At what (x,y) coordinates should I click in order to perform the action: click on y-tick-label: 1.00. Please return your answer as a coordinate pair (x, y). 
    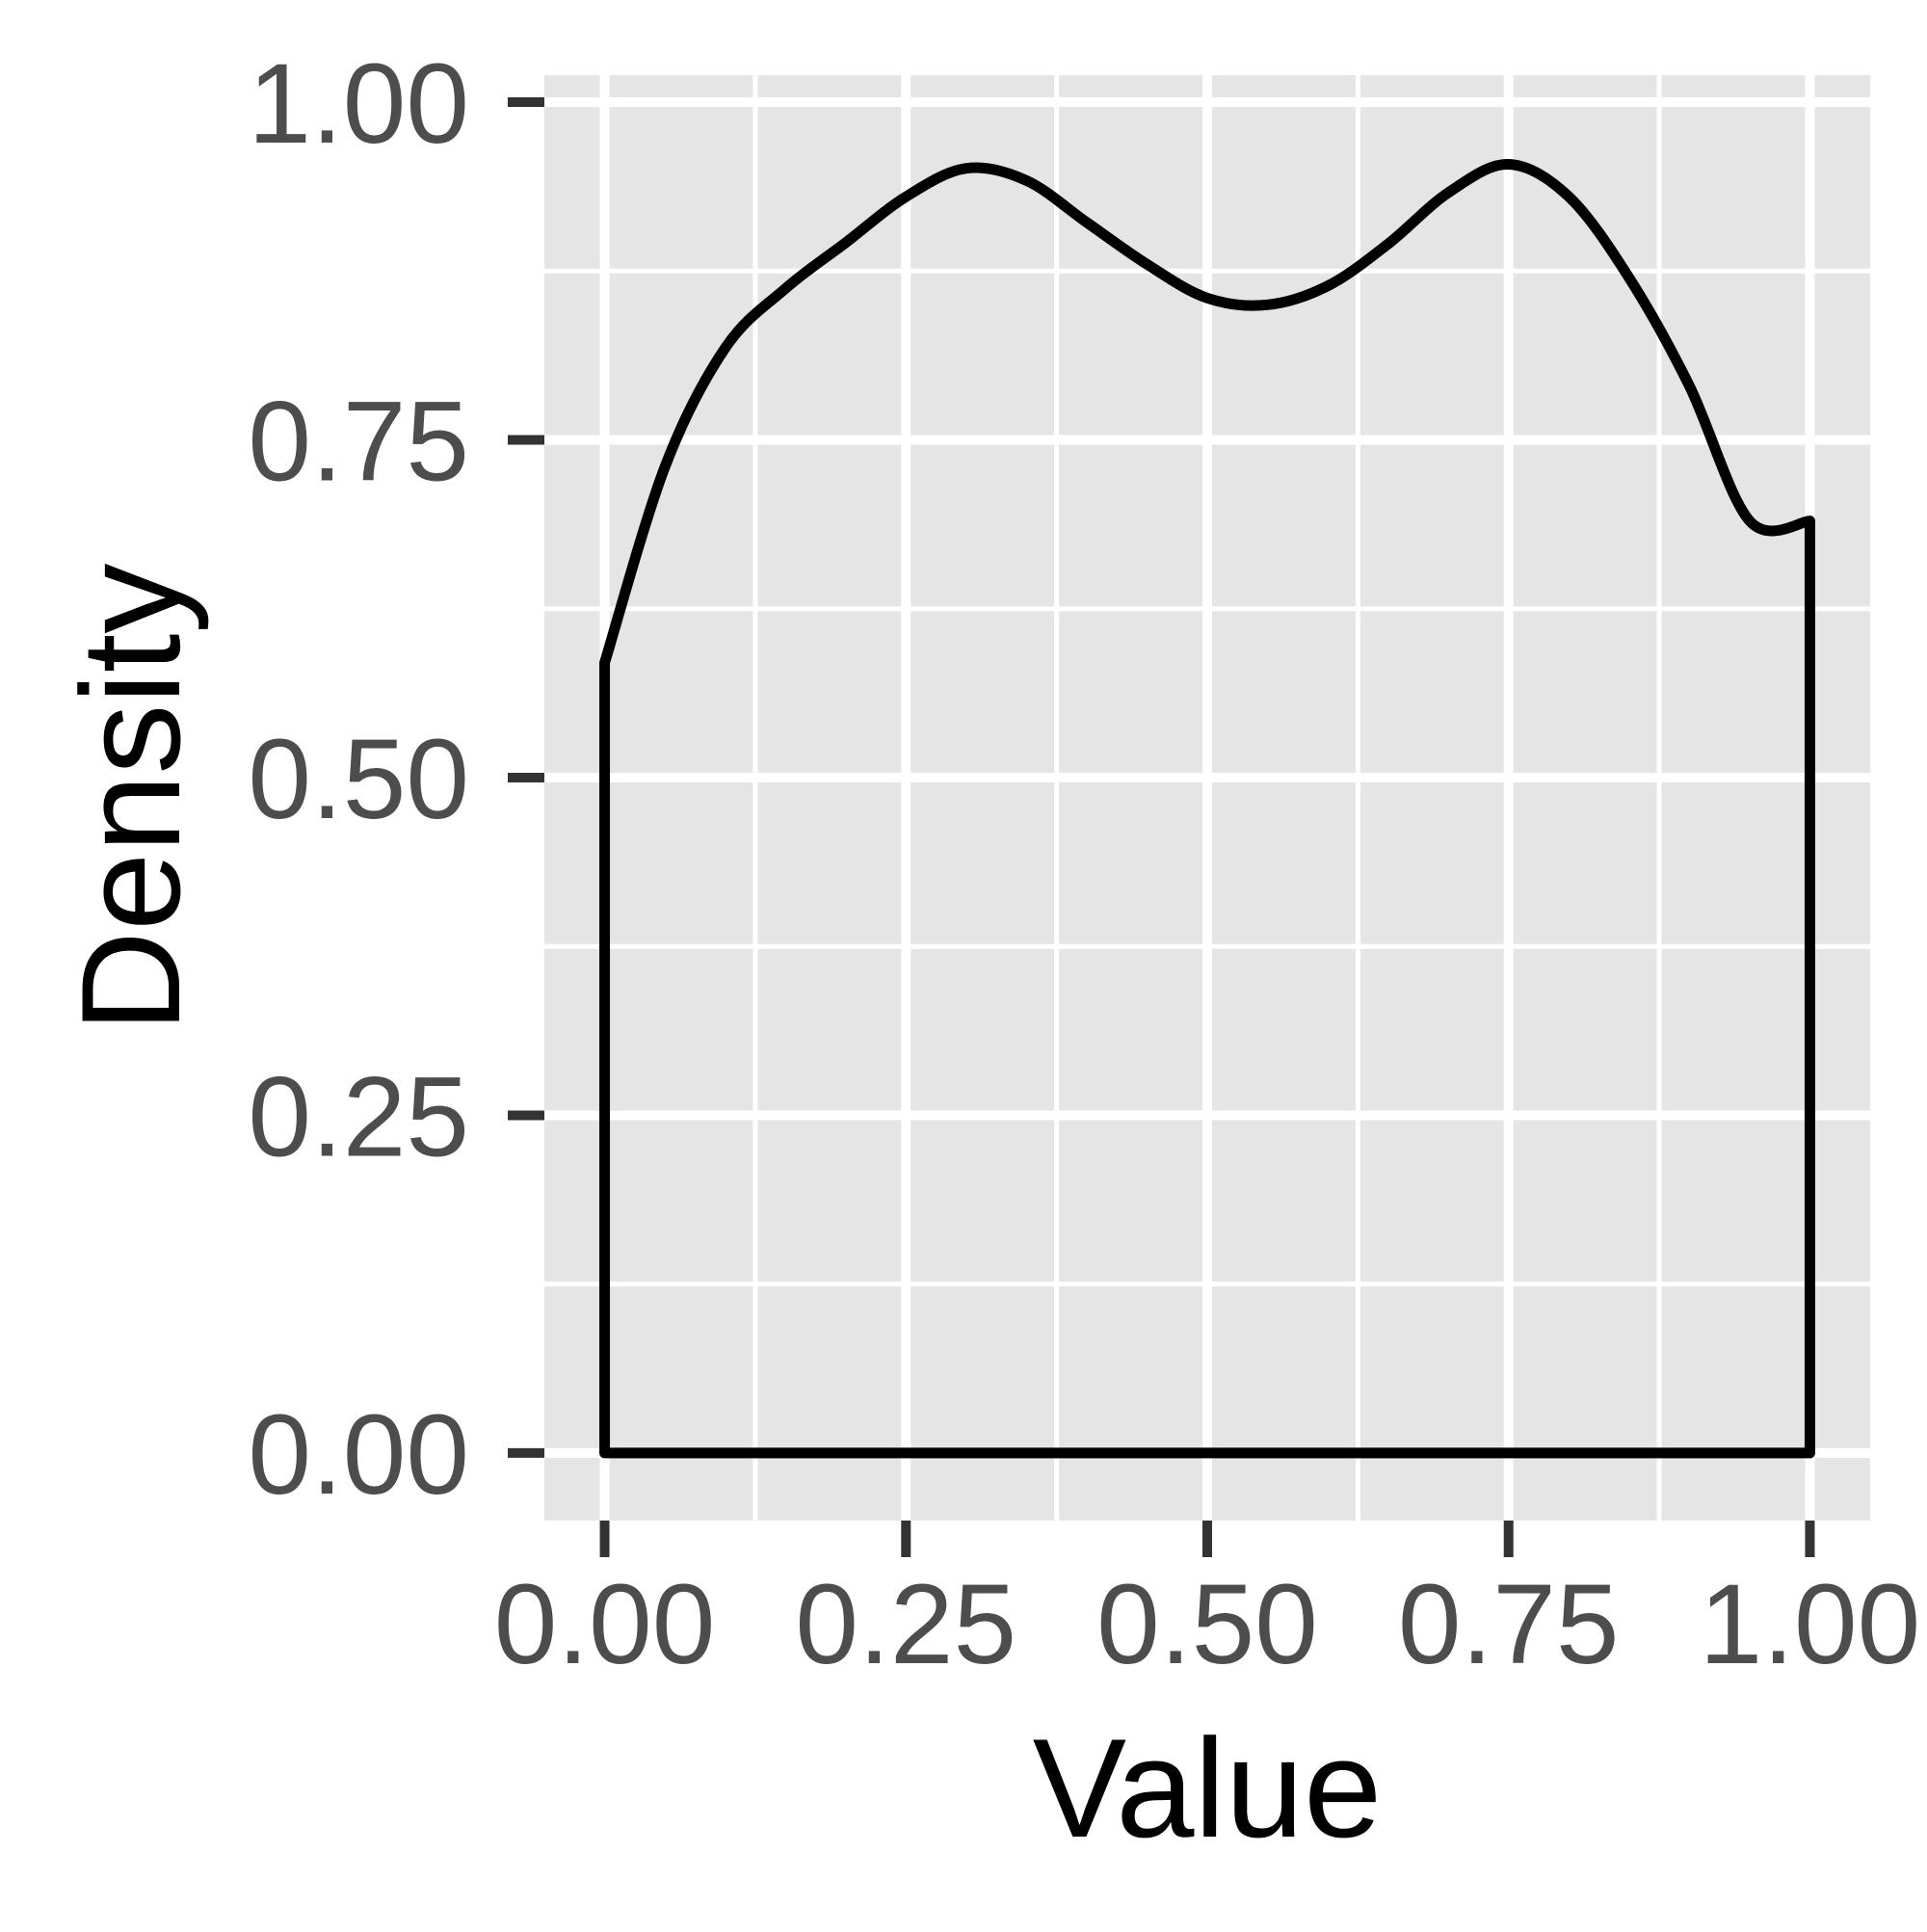
    Looking at the image, I should click on (359, 104).